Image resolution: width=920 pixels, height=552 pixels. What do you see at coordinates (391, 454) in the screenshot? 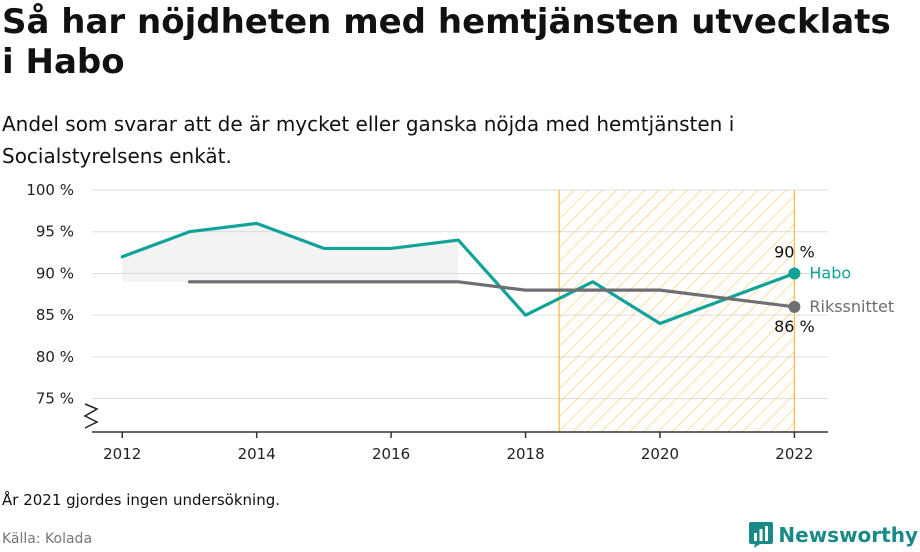
I see `x-tick-label: 2016` at bounding box center [391, 454].